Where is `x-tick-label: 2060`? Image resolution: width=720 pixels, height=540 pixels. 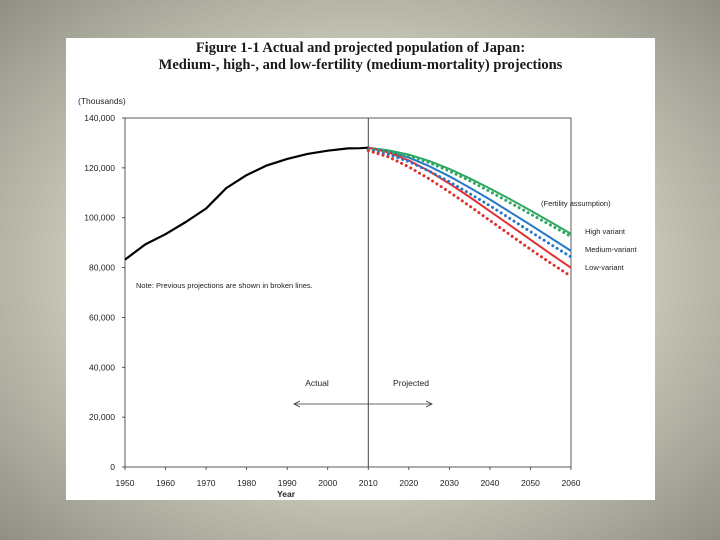 x-tick-label: 2060 is located at coordinates (571, 483).